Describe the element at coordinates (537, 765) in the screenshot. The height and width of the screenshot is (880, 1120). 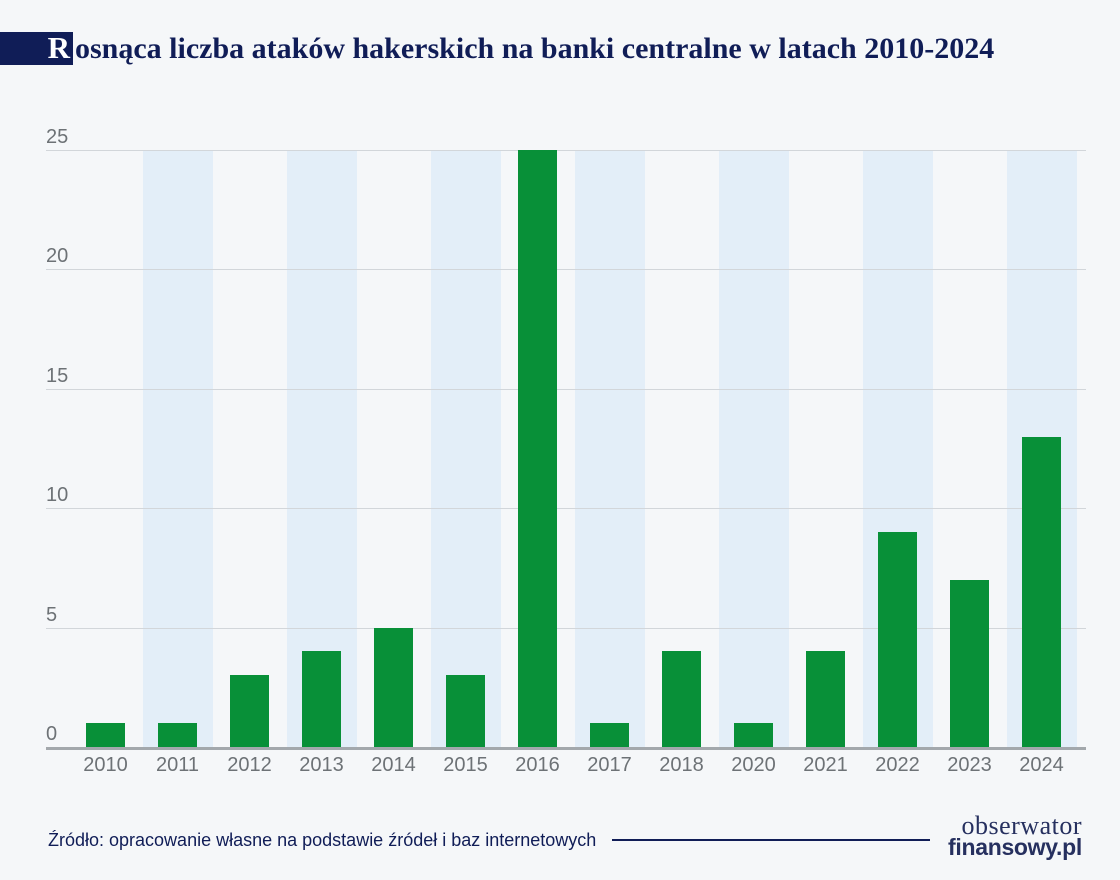
I see `x-axis-label-2016: 2016` at that location.